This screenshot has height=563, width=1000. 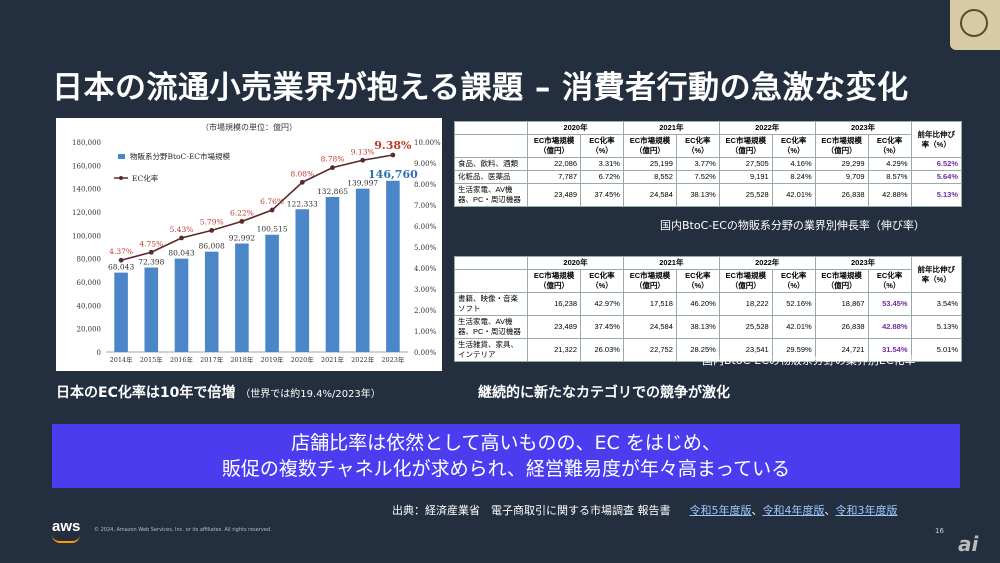 What do you see at coordinates (697, 350) in the screenshot?
I see `table-cell: 28.25%` at bounding box center [697, 350].